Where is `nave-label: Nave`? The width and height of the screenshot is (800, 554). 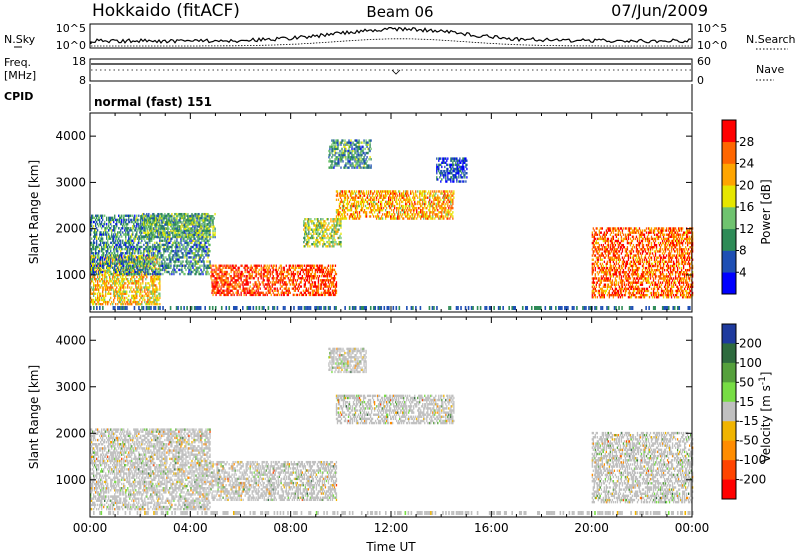
nave-label: Nave is located at coordinates (770, 69).